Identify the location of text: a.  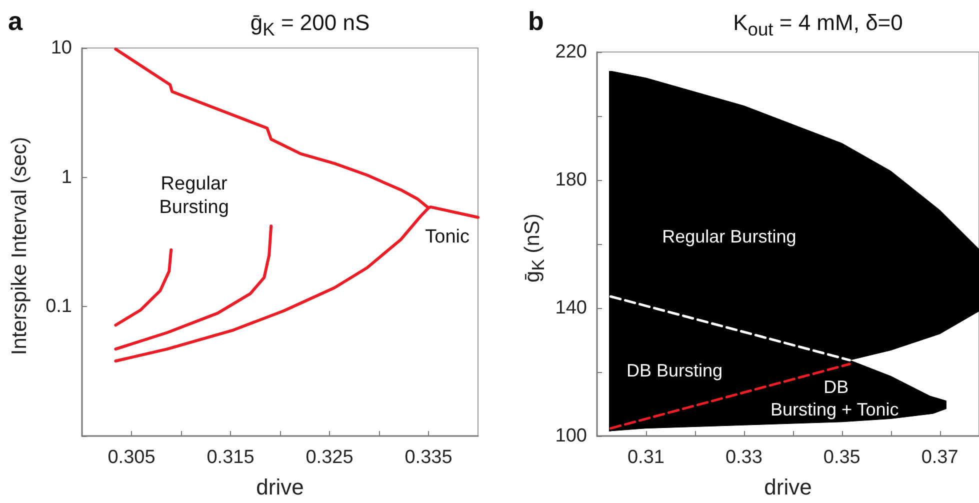
(15, 21).